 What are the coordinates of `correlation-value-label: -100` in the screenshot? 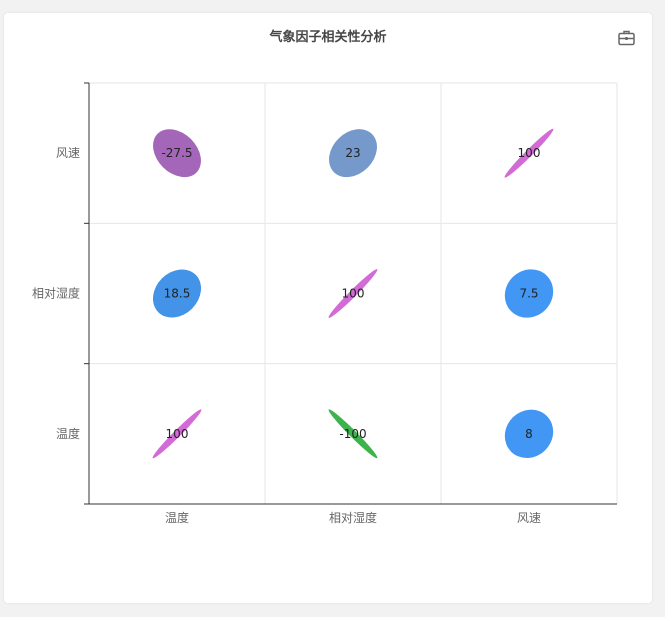 It's located at (352, 434).